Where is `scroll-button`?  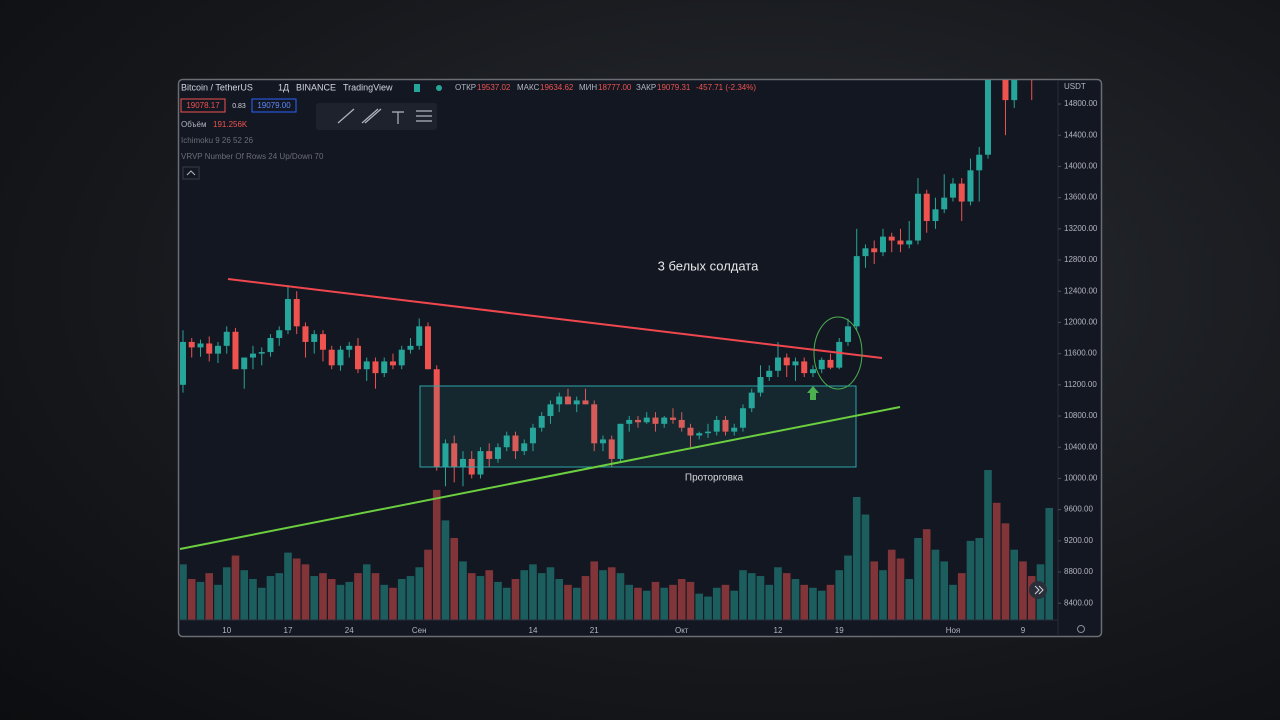 scroll-button is located at coordinates (1038, 590).